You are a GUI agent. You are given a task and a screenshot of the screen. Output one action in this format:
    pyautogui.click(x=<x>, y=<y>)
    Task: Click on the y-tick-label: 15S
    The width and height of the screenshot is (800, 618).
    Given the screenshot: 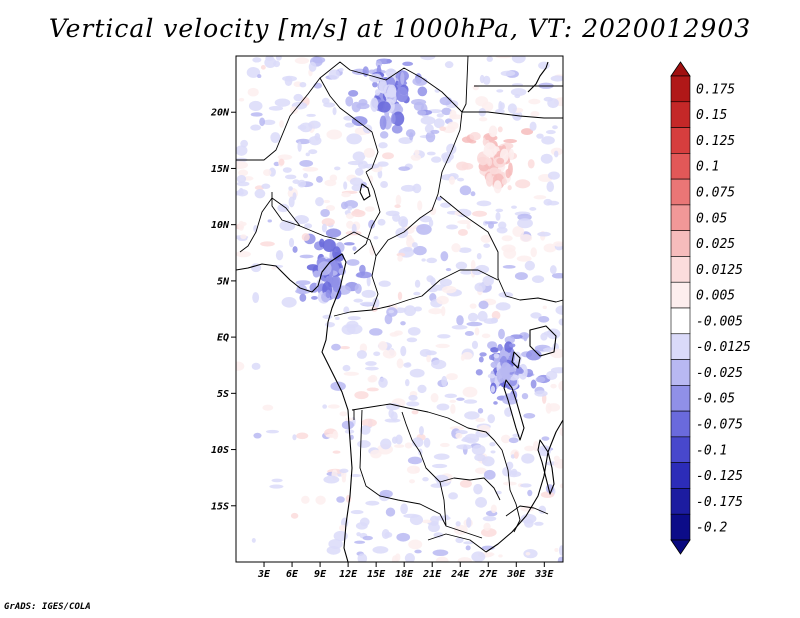 What is the action you would take?
    pyautogui.click(x=220, y=506)
    